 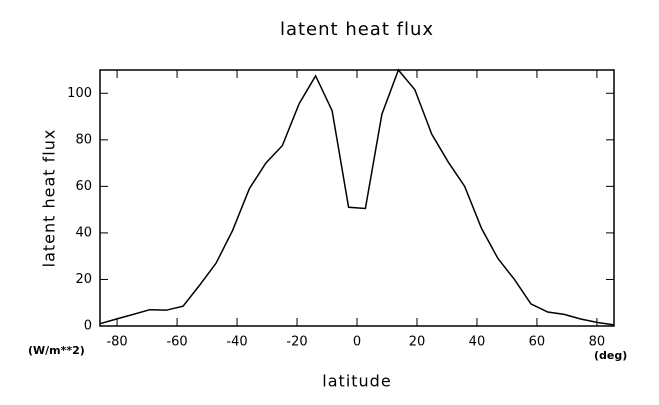 What do you see at coordinates (597, 342) in the screenshot?
I see `x-tick-label: 80` at bounding box center [597, 342].